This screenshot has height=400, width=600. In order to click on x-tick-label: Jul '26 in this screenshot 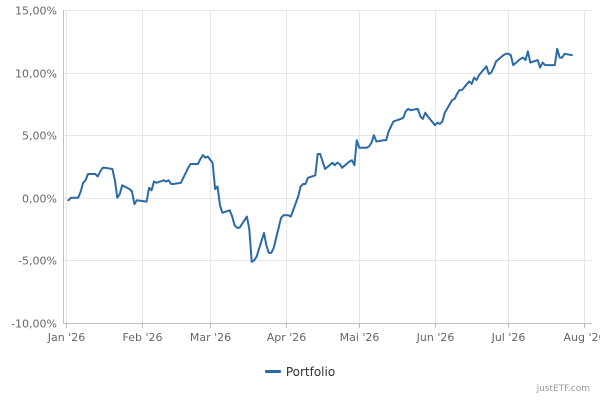, I will do `click(508, 337)`.